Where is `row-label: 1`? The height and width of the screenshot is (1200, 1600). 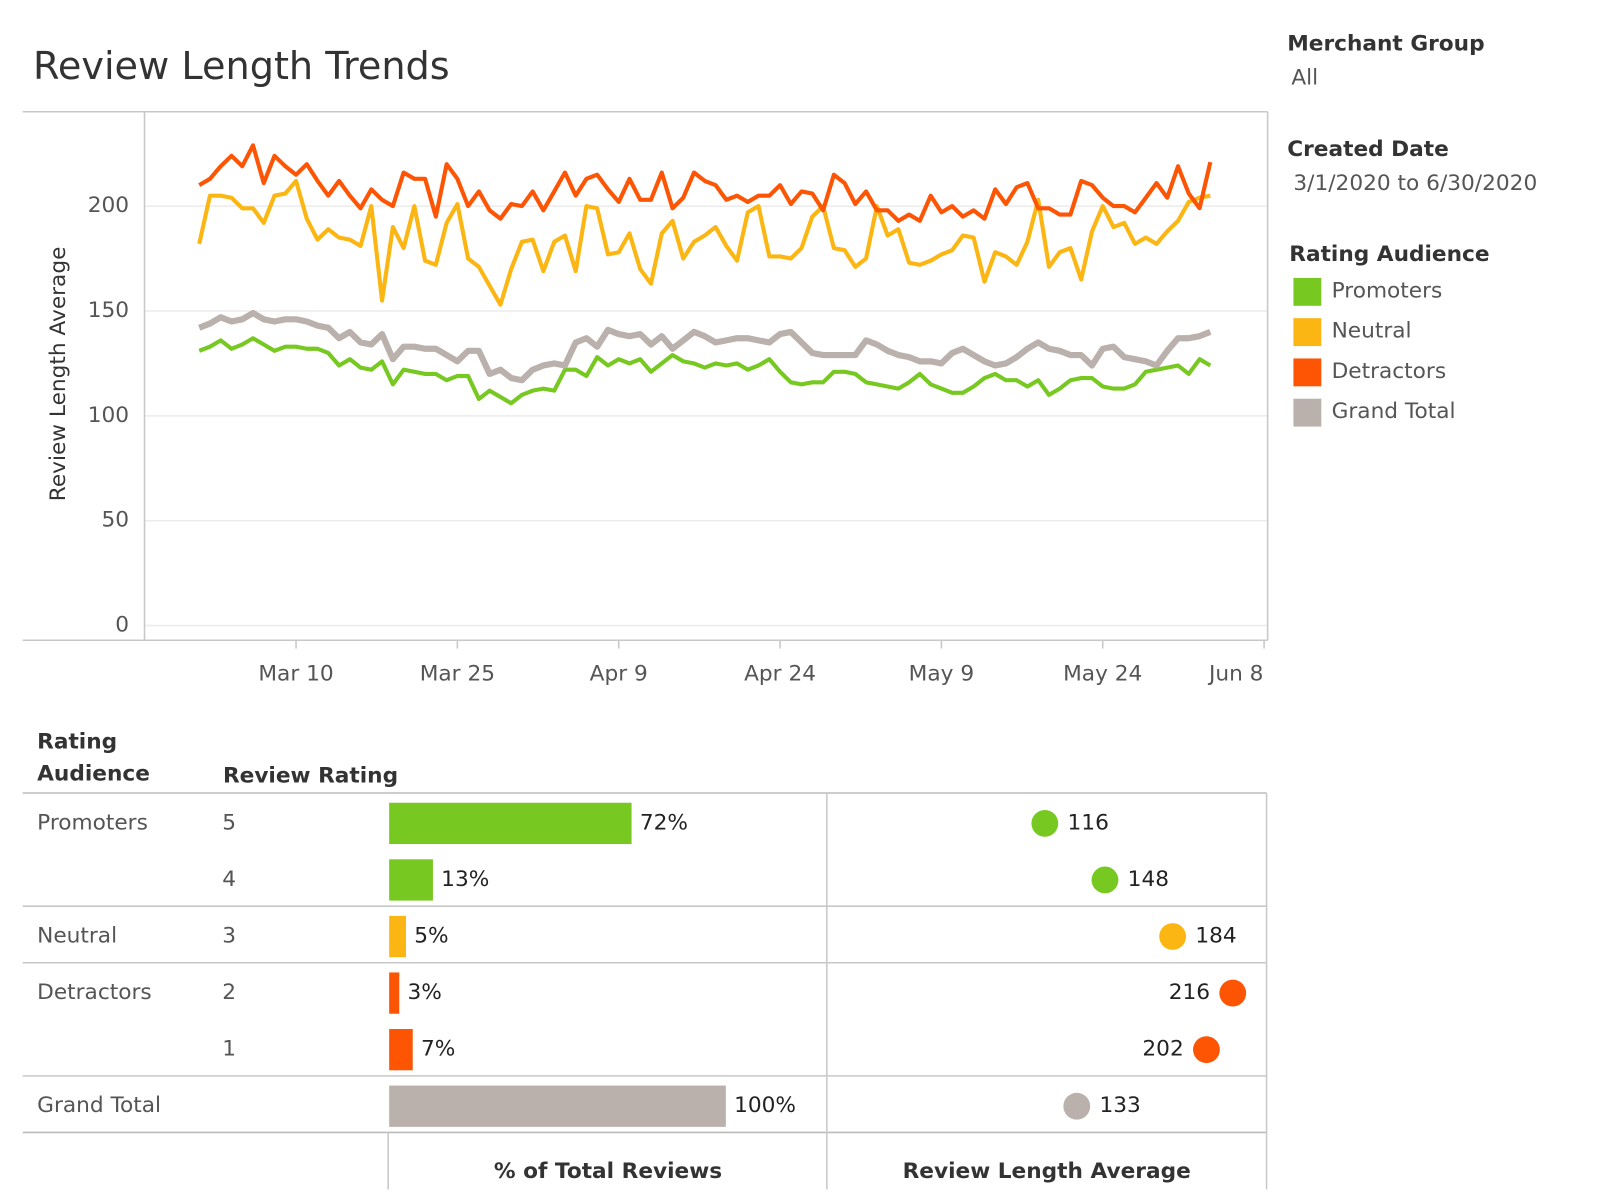 row-label: 1 is located at coordinates (229, 1049).